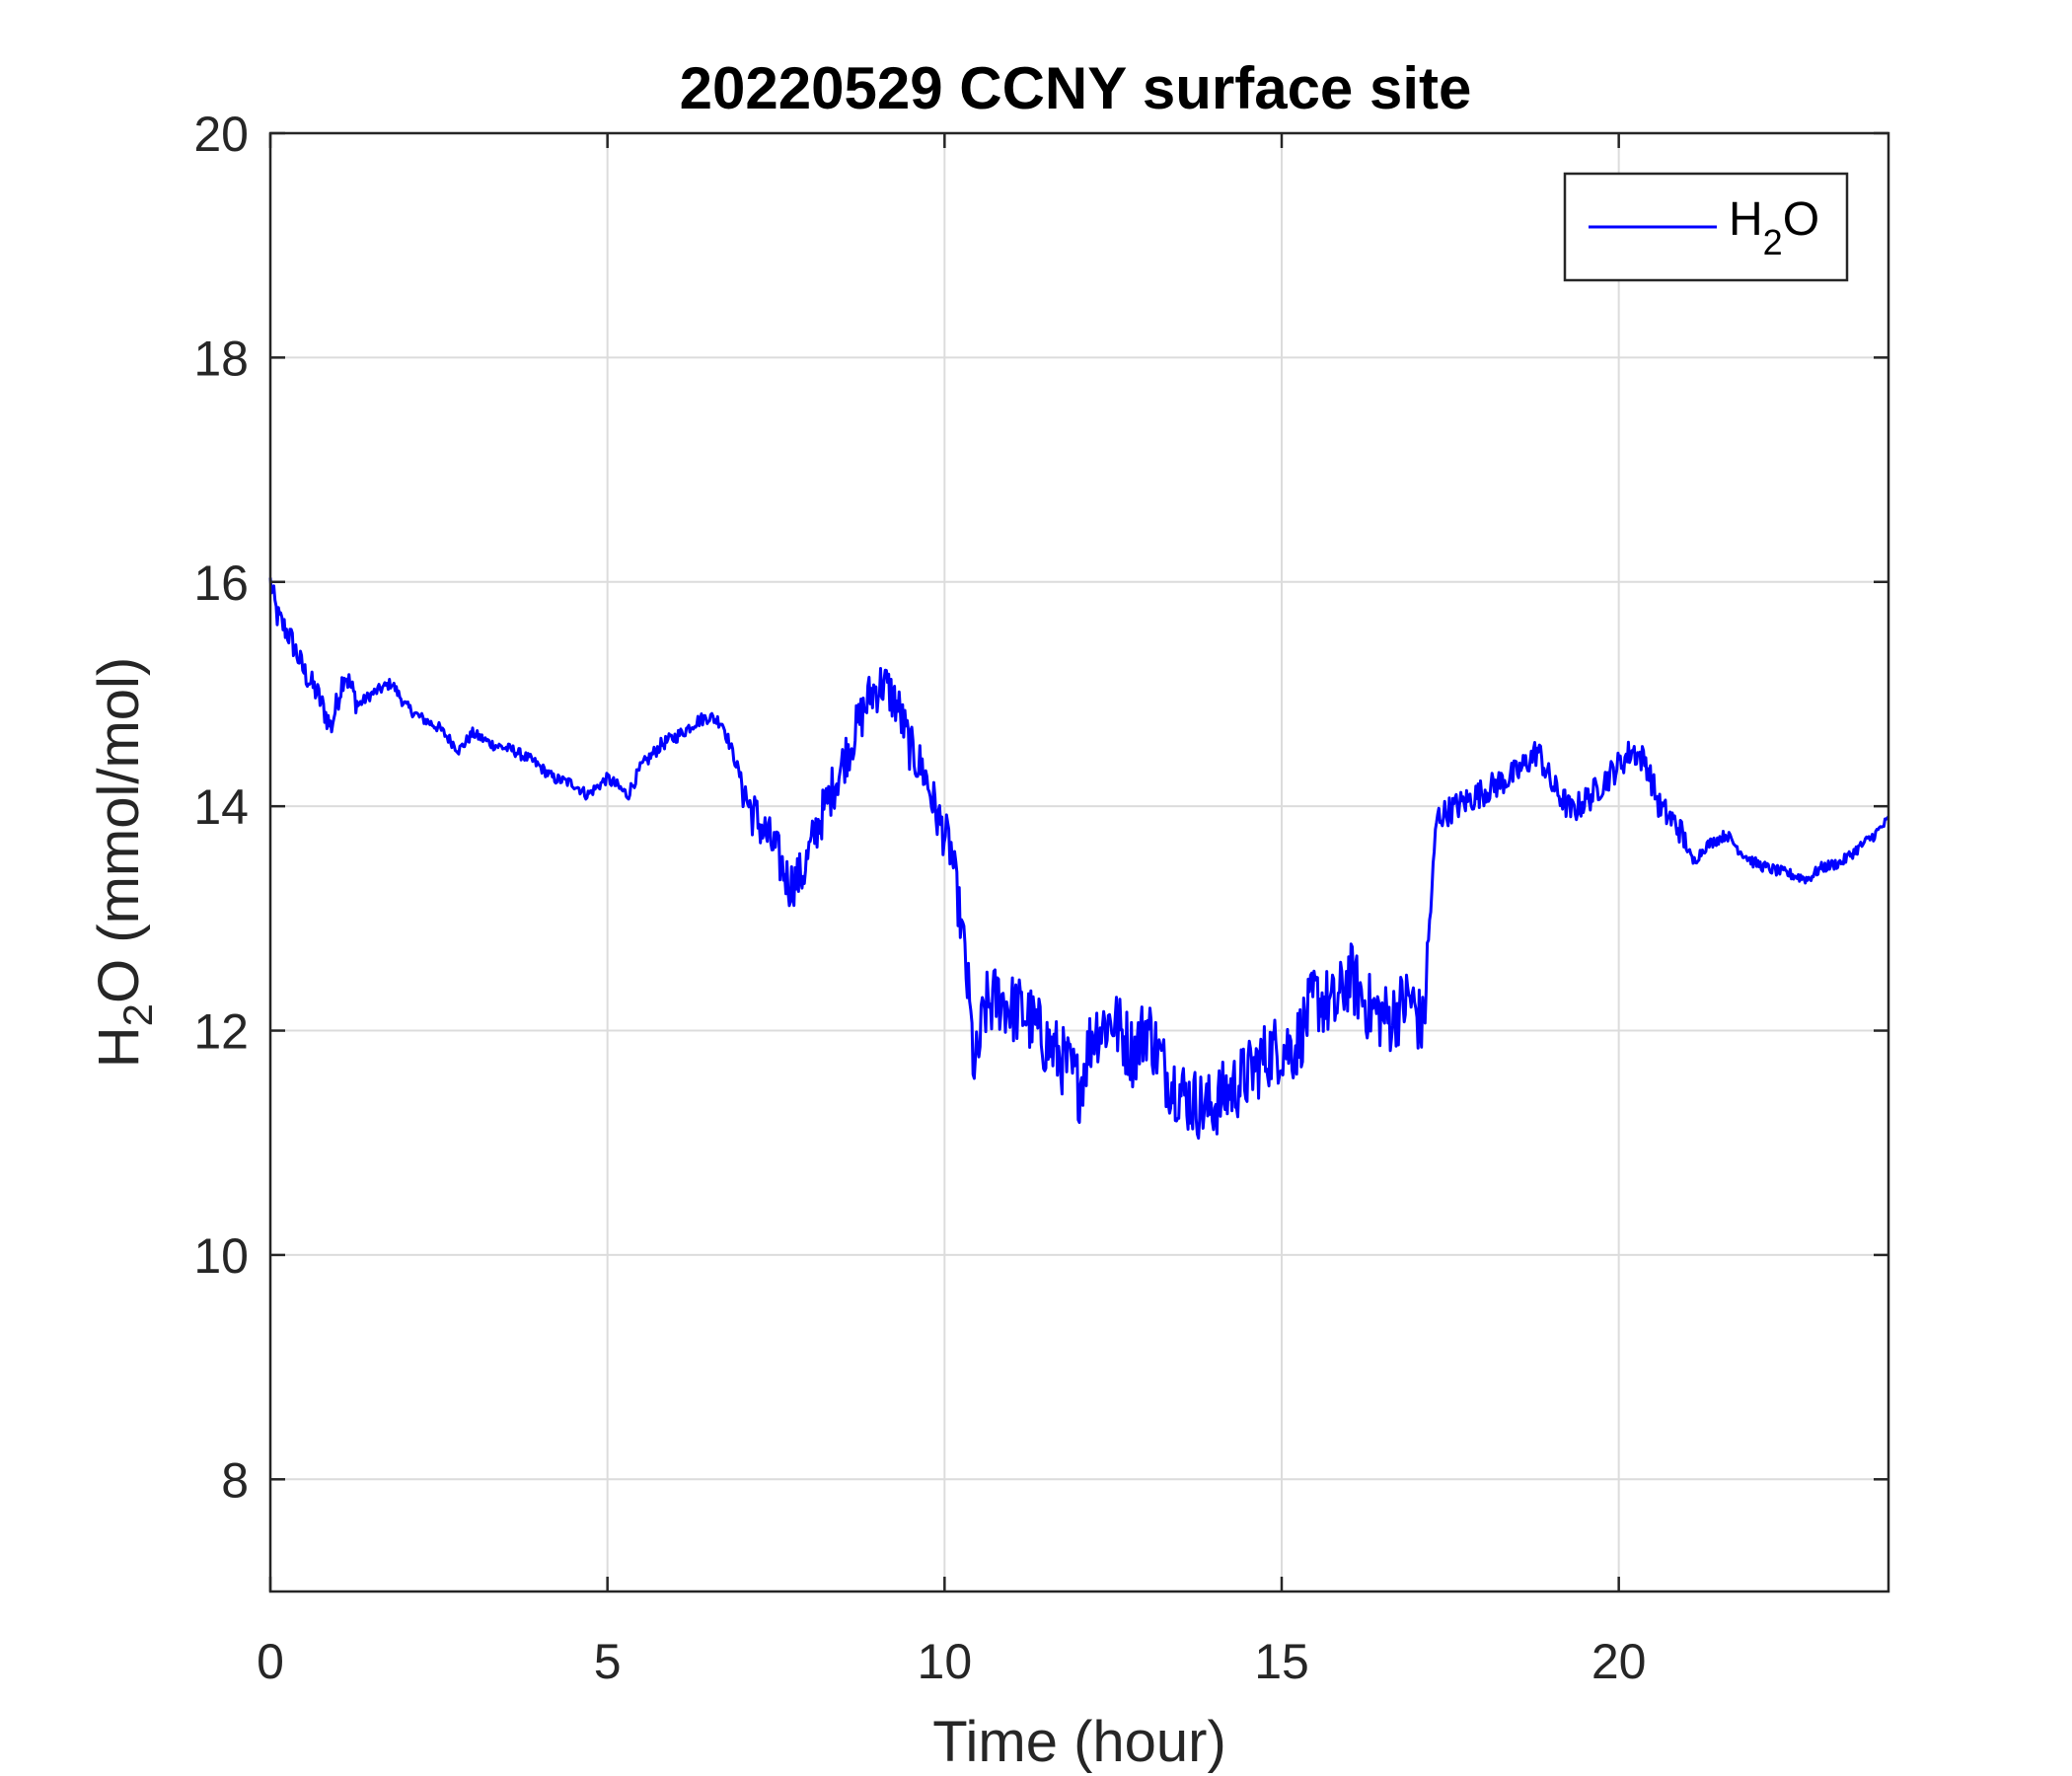 This screenshot has width=2072, height=1776. Describe the element at coordinates (1619, 1662) in the screenshot. I see `x-tick-label: 20` at that location.